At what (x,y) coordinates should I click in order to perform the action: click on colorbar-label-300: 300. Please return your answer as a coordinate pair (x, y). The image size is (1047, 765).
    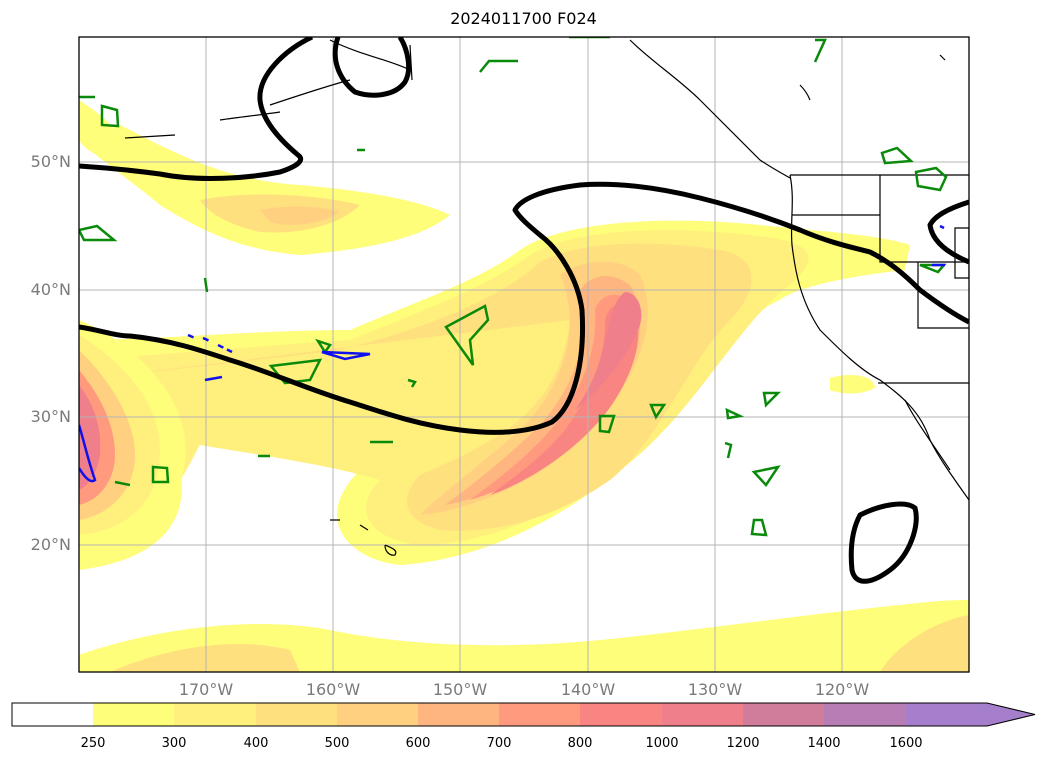
    Looking at the image, I should click on (174, 743).